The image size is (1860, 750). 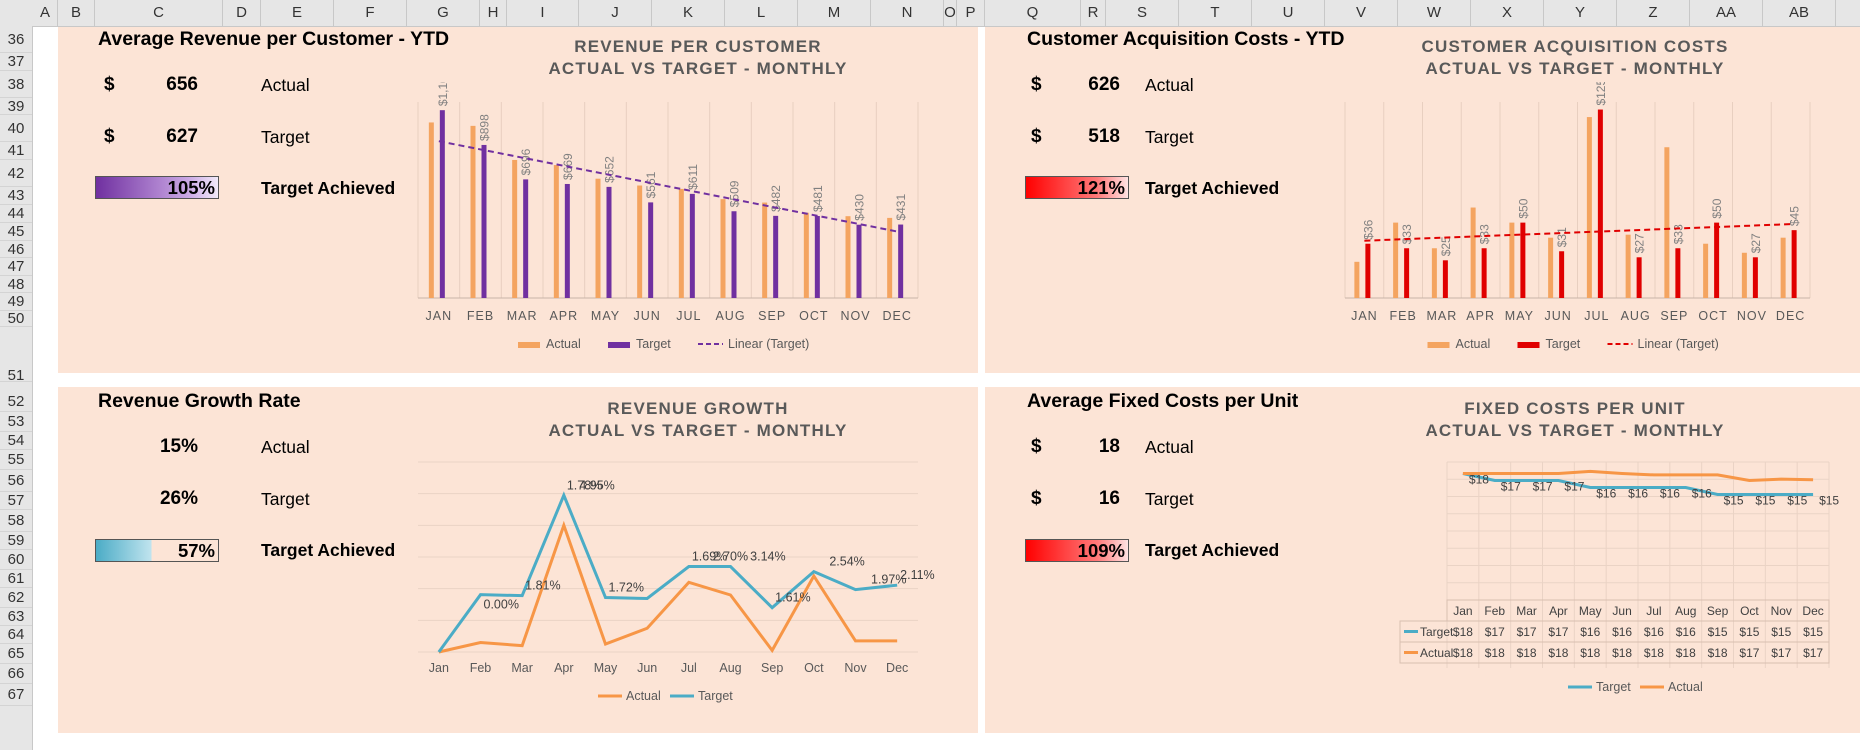 What do you see at coordinates (1142, 13) in the screenshot?
I see `column-header-s: S` at bounding box center [1142, 13].